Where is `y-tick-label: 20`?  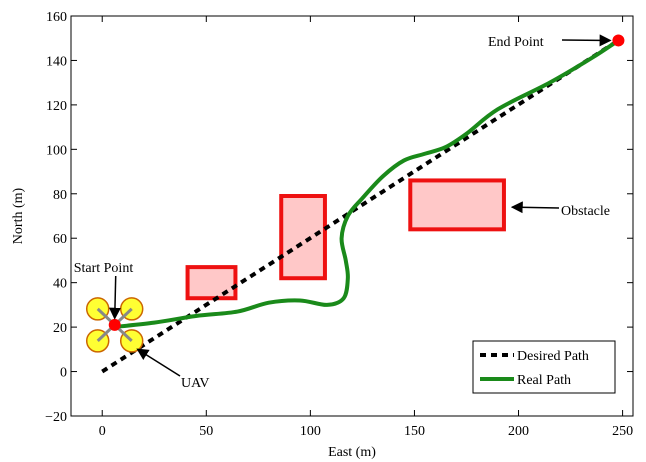
y-tick-label: 20 is located at coordinates (60, 328).